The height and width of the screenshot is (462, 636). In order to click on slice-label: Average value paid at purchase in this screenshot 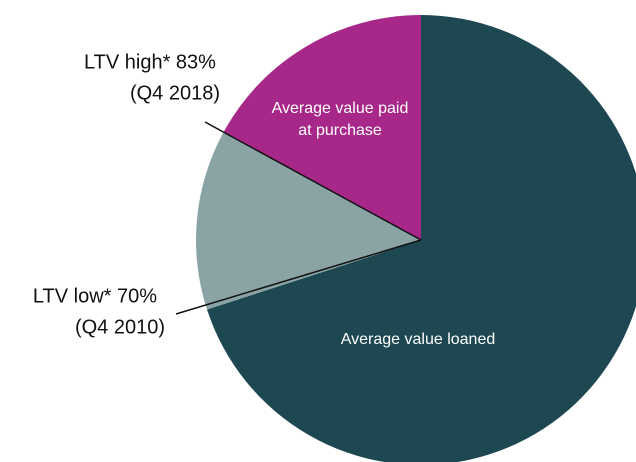, I will do `click(340, 119)`.